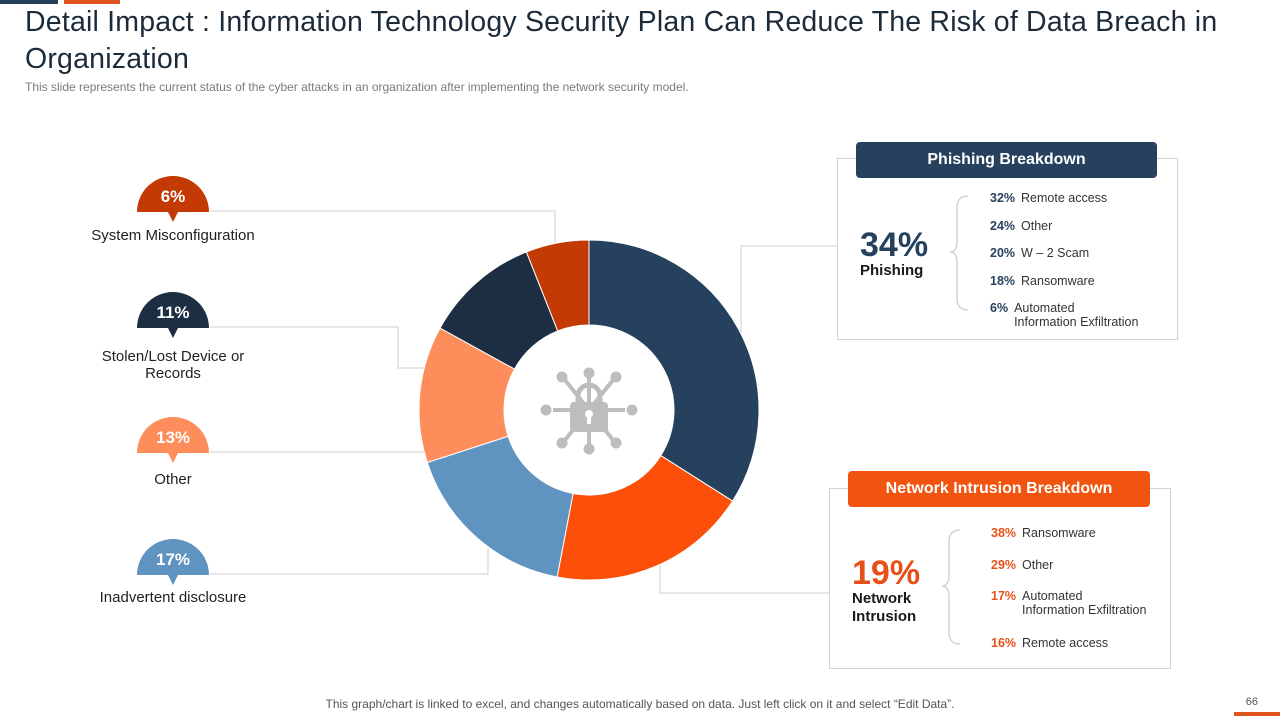 The image size is (1280, 720). I want to click on breakdown-item: 16% Remote access, so click(1049, 643).